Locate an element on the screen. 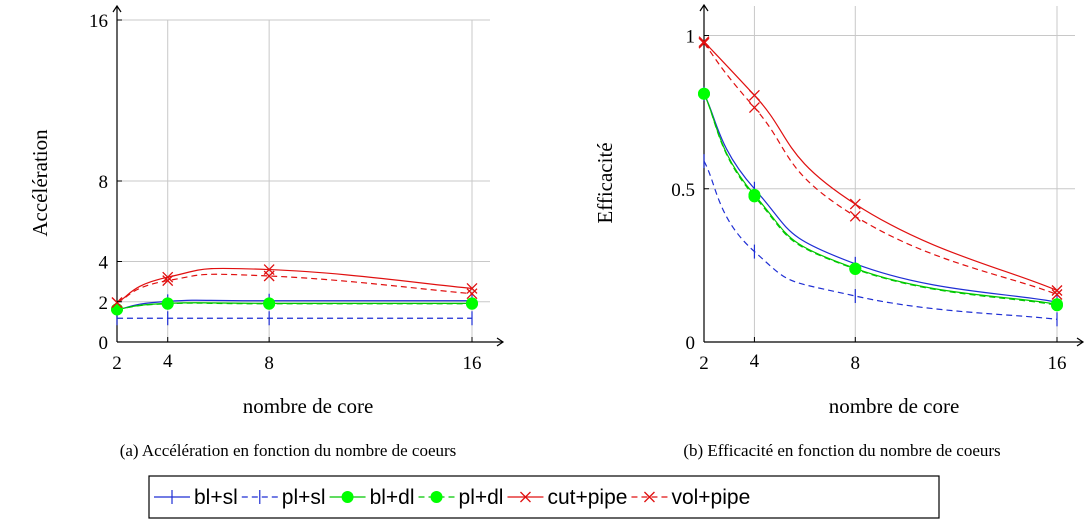  series-line-bl+dl is located at coordinates (880, 199).